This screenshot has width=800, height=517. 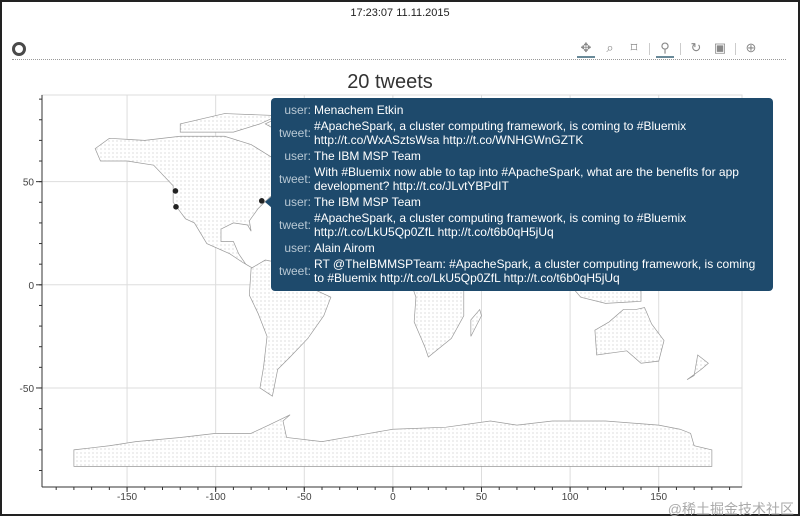 I want to click on crosshair-tool-icon: ⊕, so click(x=751, y=47).